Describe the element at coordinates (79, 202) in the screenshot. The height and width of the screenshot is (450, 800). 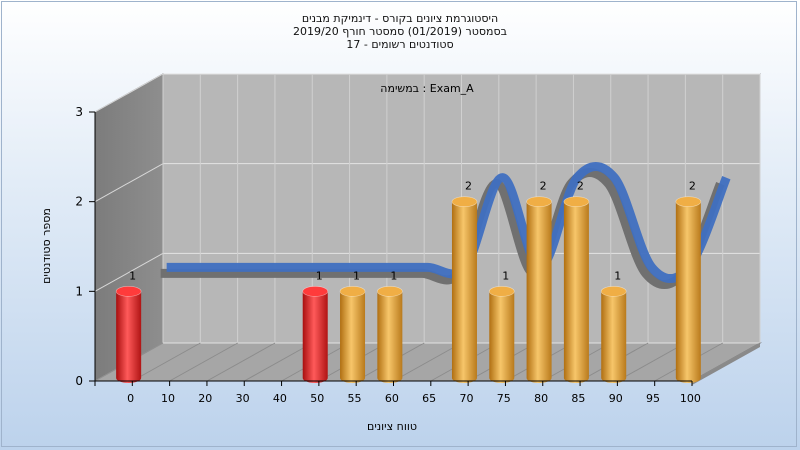
I see `y-tick-label: 2` at that location.